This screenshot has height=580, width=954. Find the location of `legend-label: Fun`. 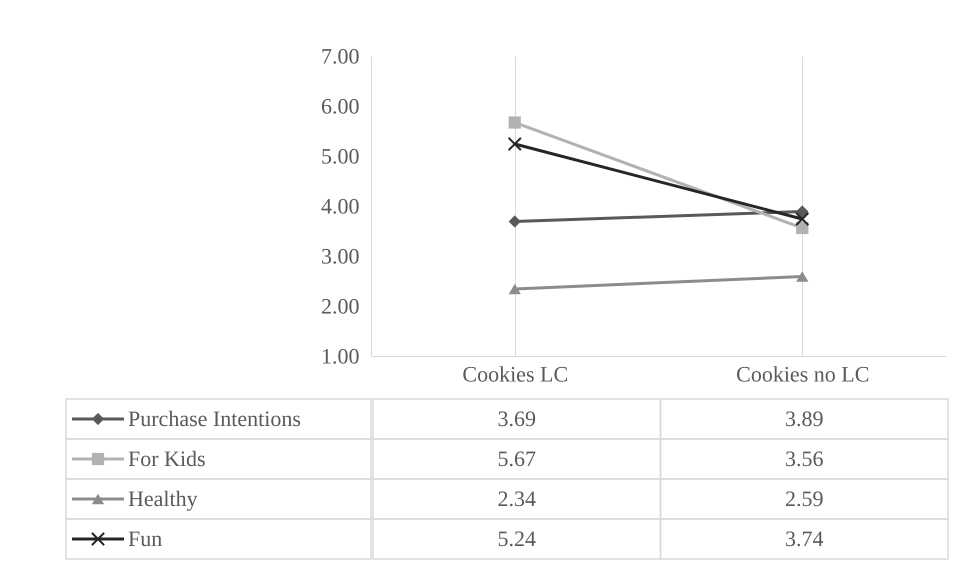

legend-label: Fun is located at coordinates (145, 538).